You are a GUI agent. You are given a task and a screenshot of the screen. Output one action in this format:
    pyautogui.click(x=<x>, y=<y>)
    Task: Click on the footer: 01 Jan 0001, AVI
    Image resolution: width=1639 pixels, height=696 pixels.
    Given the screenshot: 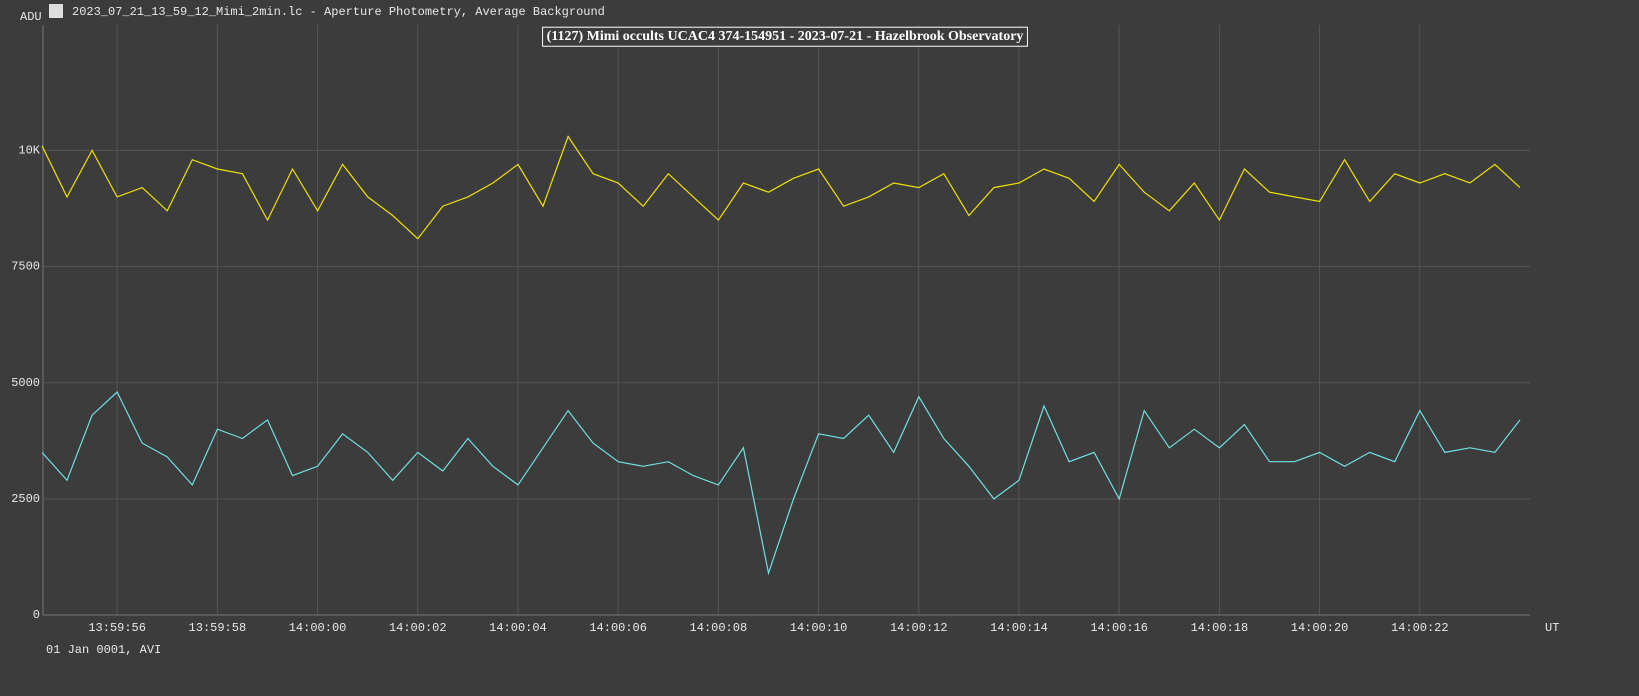 What is the action you would take?
    pyautogui.click(x=103, y=650)
    